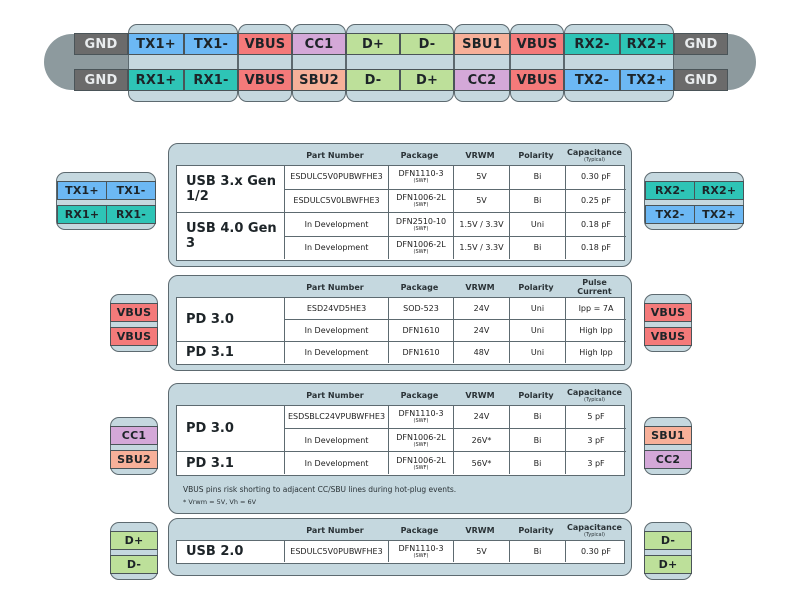 This screenshot has width=800, height=600. Describe the element at coordinates (211, 44) in the screenshot. I see `connector-pin-tx1-minus: TX1-` at that location.